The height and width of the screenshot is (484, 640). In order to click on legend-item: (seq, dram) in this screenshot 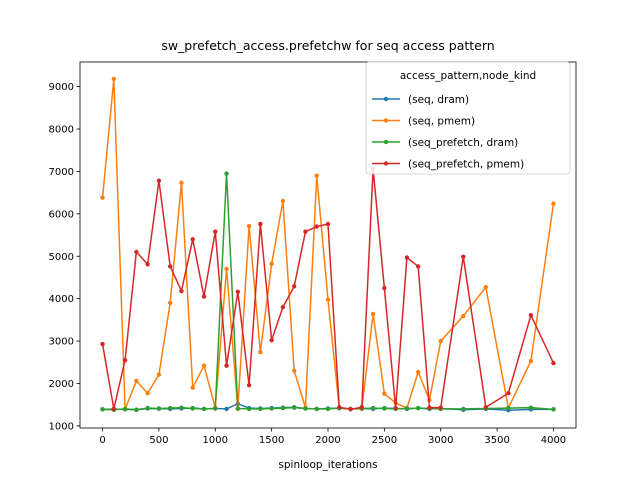, I will do `click(420, 100)`.